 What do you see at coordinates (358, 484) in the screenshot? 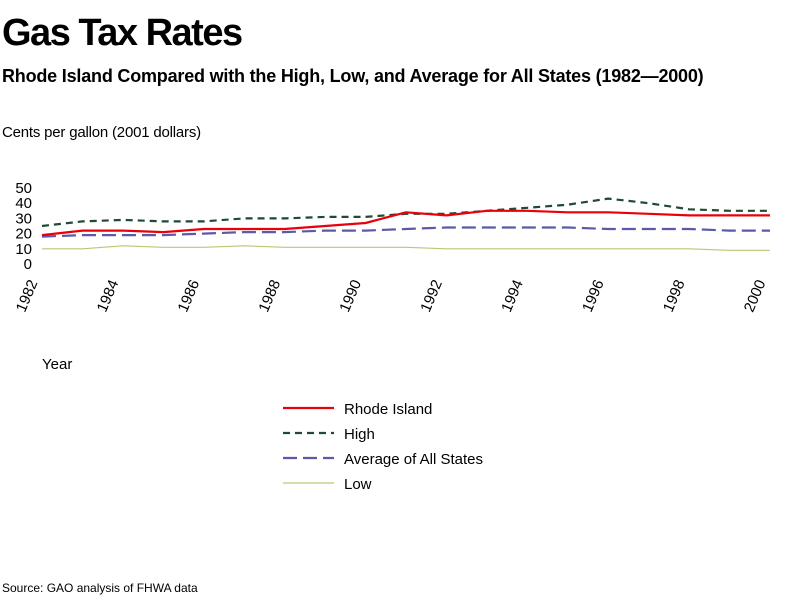
I see `legend-label-low: Low` at bounding box center [358, 484].